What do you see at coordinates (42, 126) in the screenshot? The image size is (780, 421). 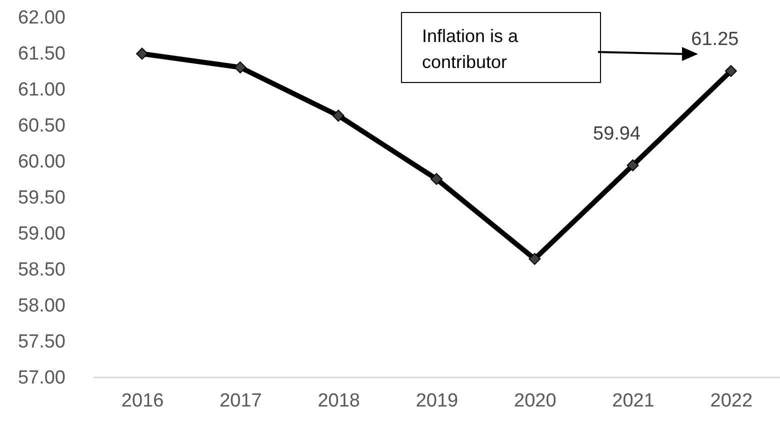 I see `y-tick-label: 60.50` at bounding box center [42, 126].